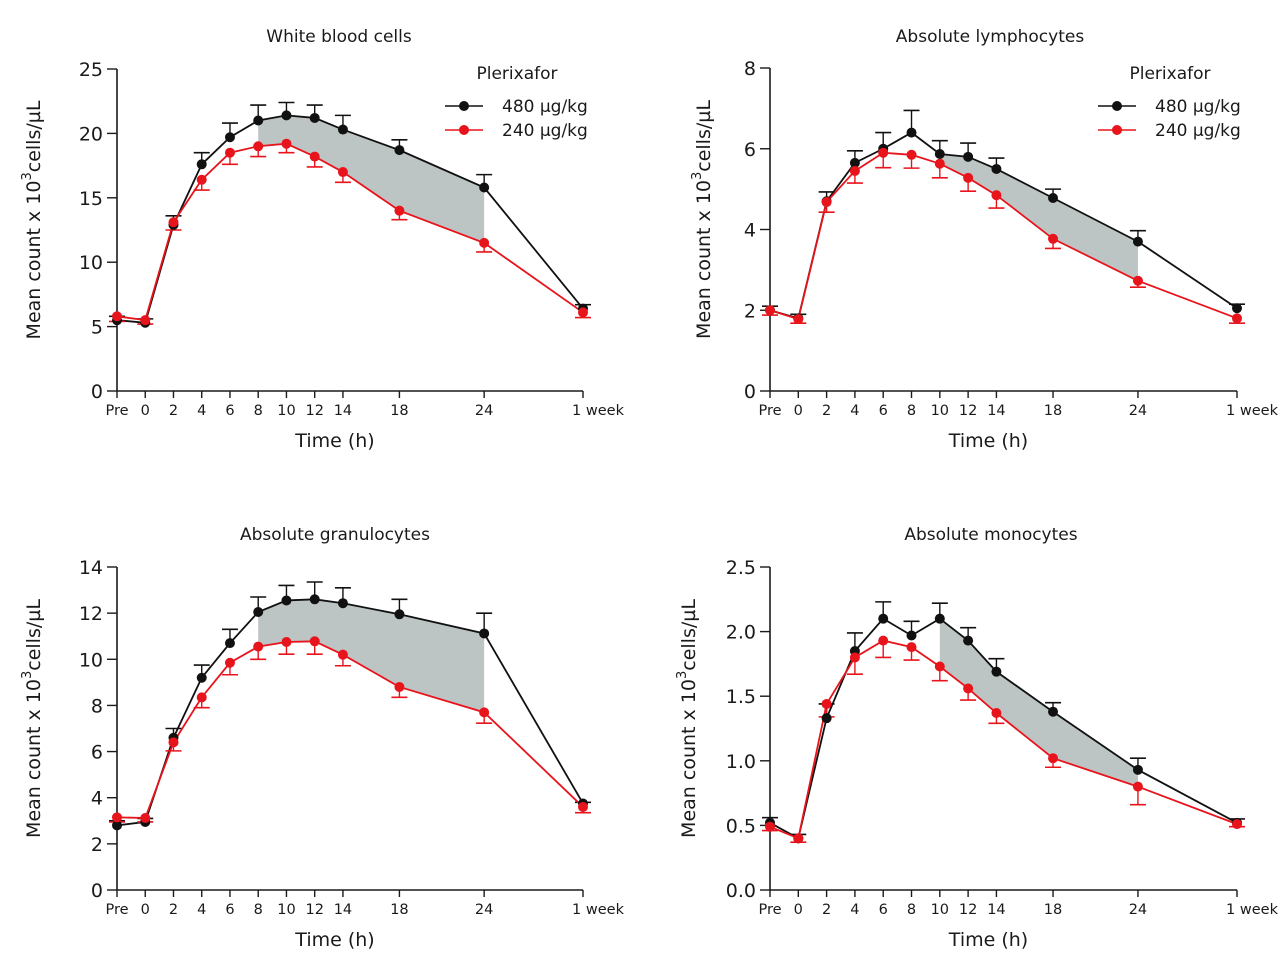  I want to click on legend: Plerixafor 480 µg/kg 240 µg/kg, so click(1169, 102).